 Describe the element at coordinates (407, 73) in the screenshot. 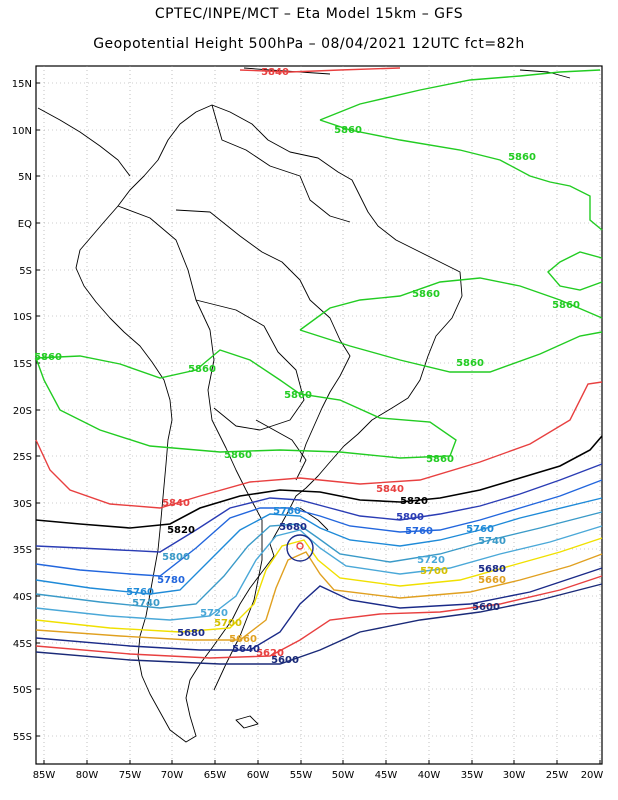

I see `caribbean-islands` at that location.